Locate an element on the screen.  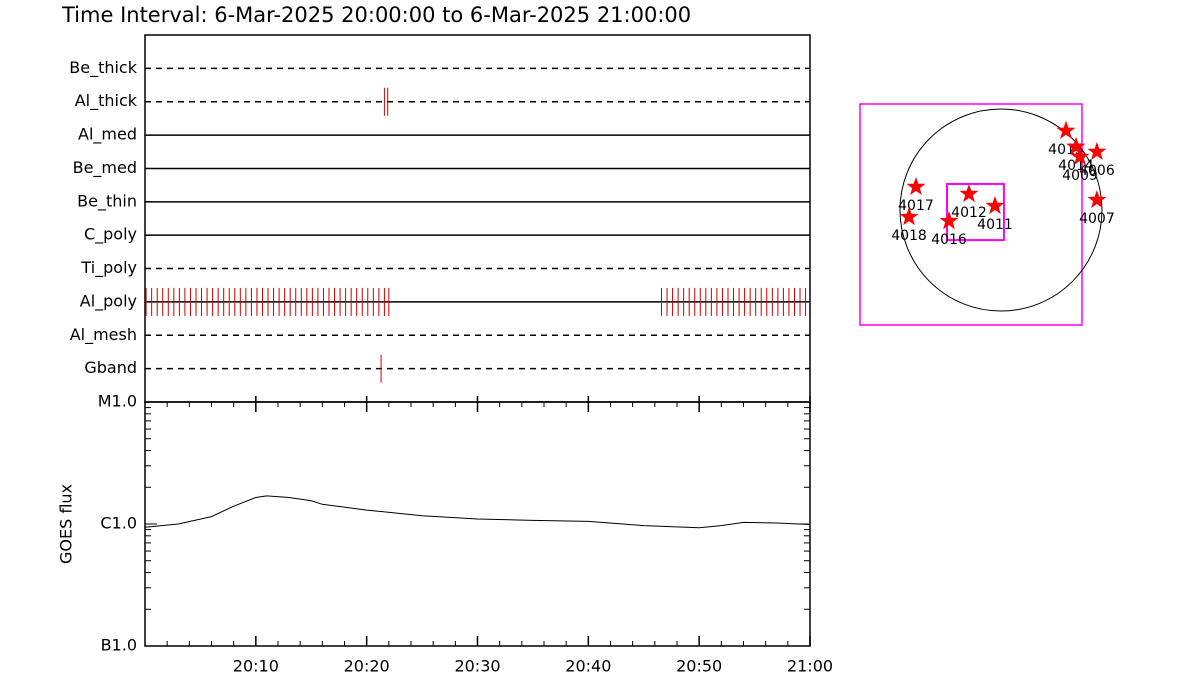
y-axis-label: GOES flux is located at coordinates (66, 524).